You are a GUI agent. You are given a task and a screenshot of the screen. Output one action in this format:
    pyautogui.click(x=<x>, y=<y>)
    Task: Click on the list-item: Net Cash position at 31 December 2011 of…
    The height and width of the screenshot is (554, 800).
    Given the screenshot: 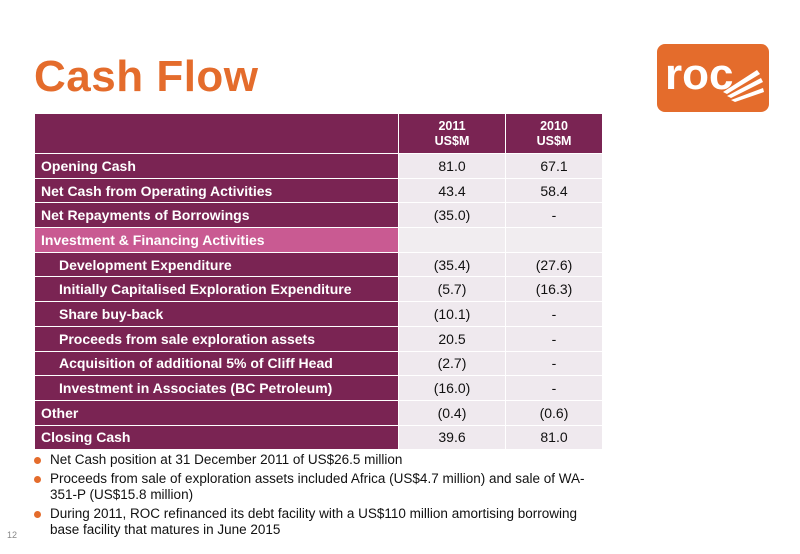 What is the action you would take?
    pyautogui.click(x=314, y=460)
    